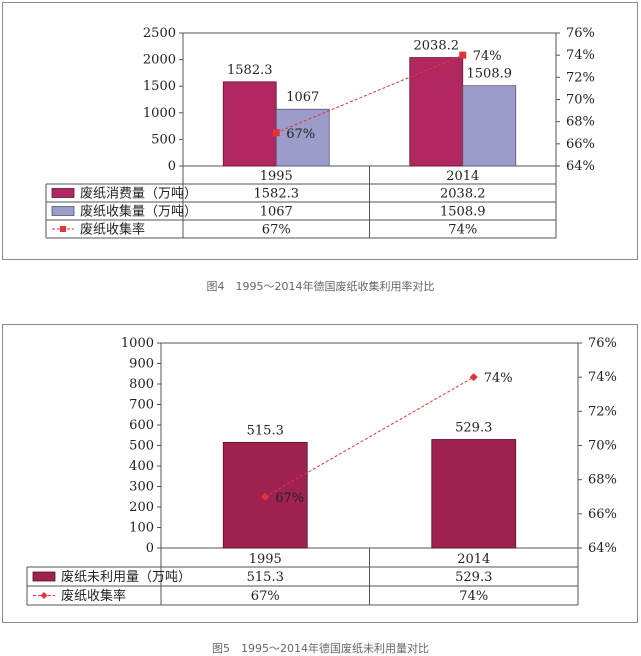 The image size is (641, 656). What do you see at coordinates (138, 194) in the screenshot?
I see `legend-series-name: 废纸消费量（万吨）` at bounding box center [138, 194].